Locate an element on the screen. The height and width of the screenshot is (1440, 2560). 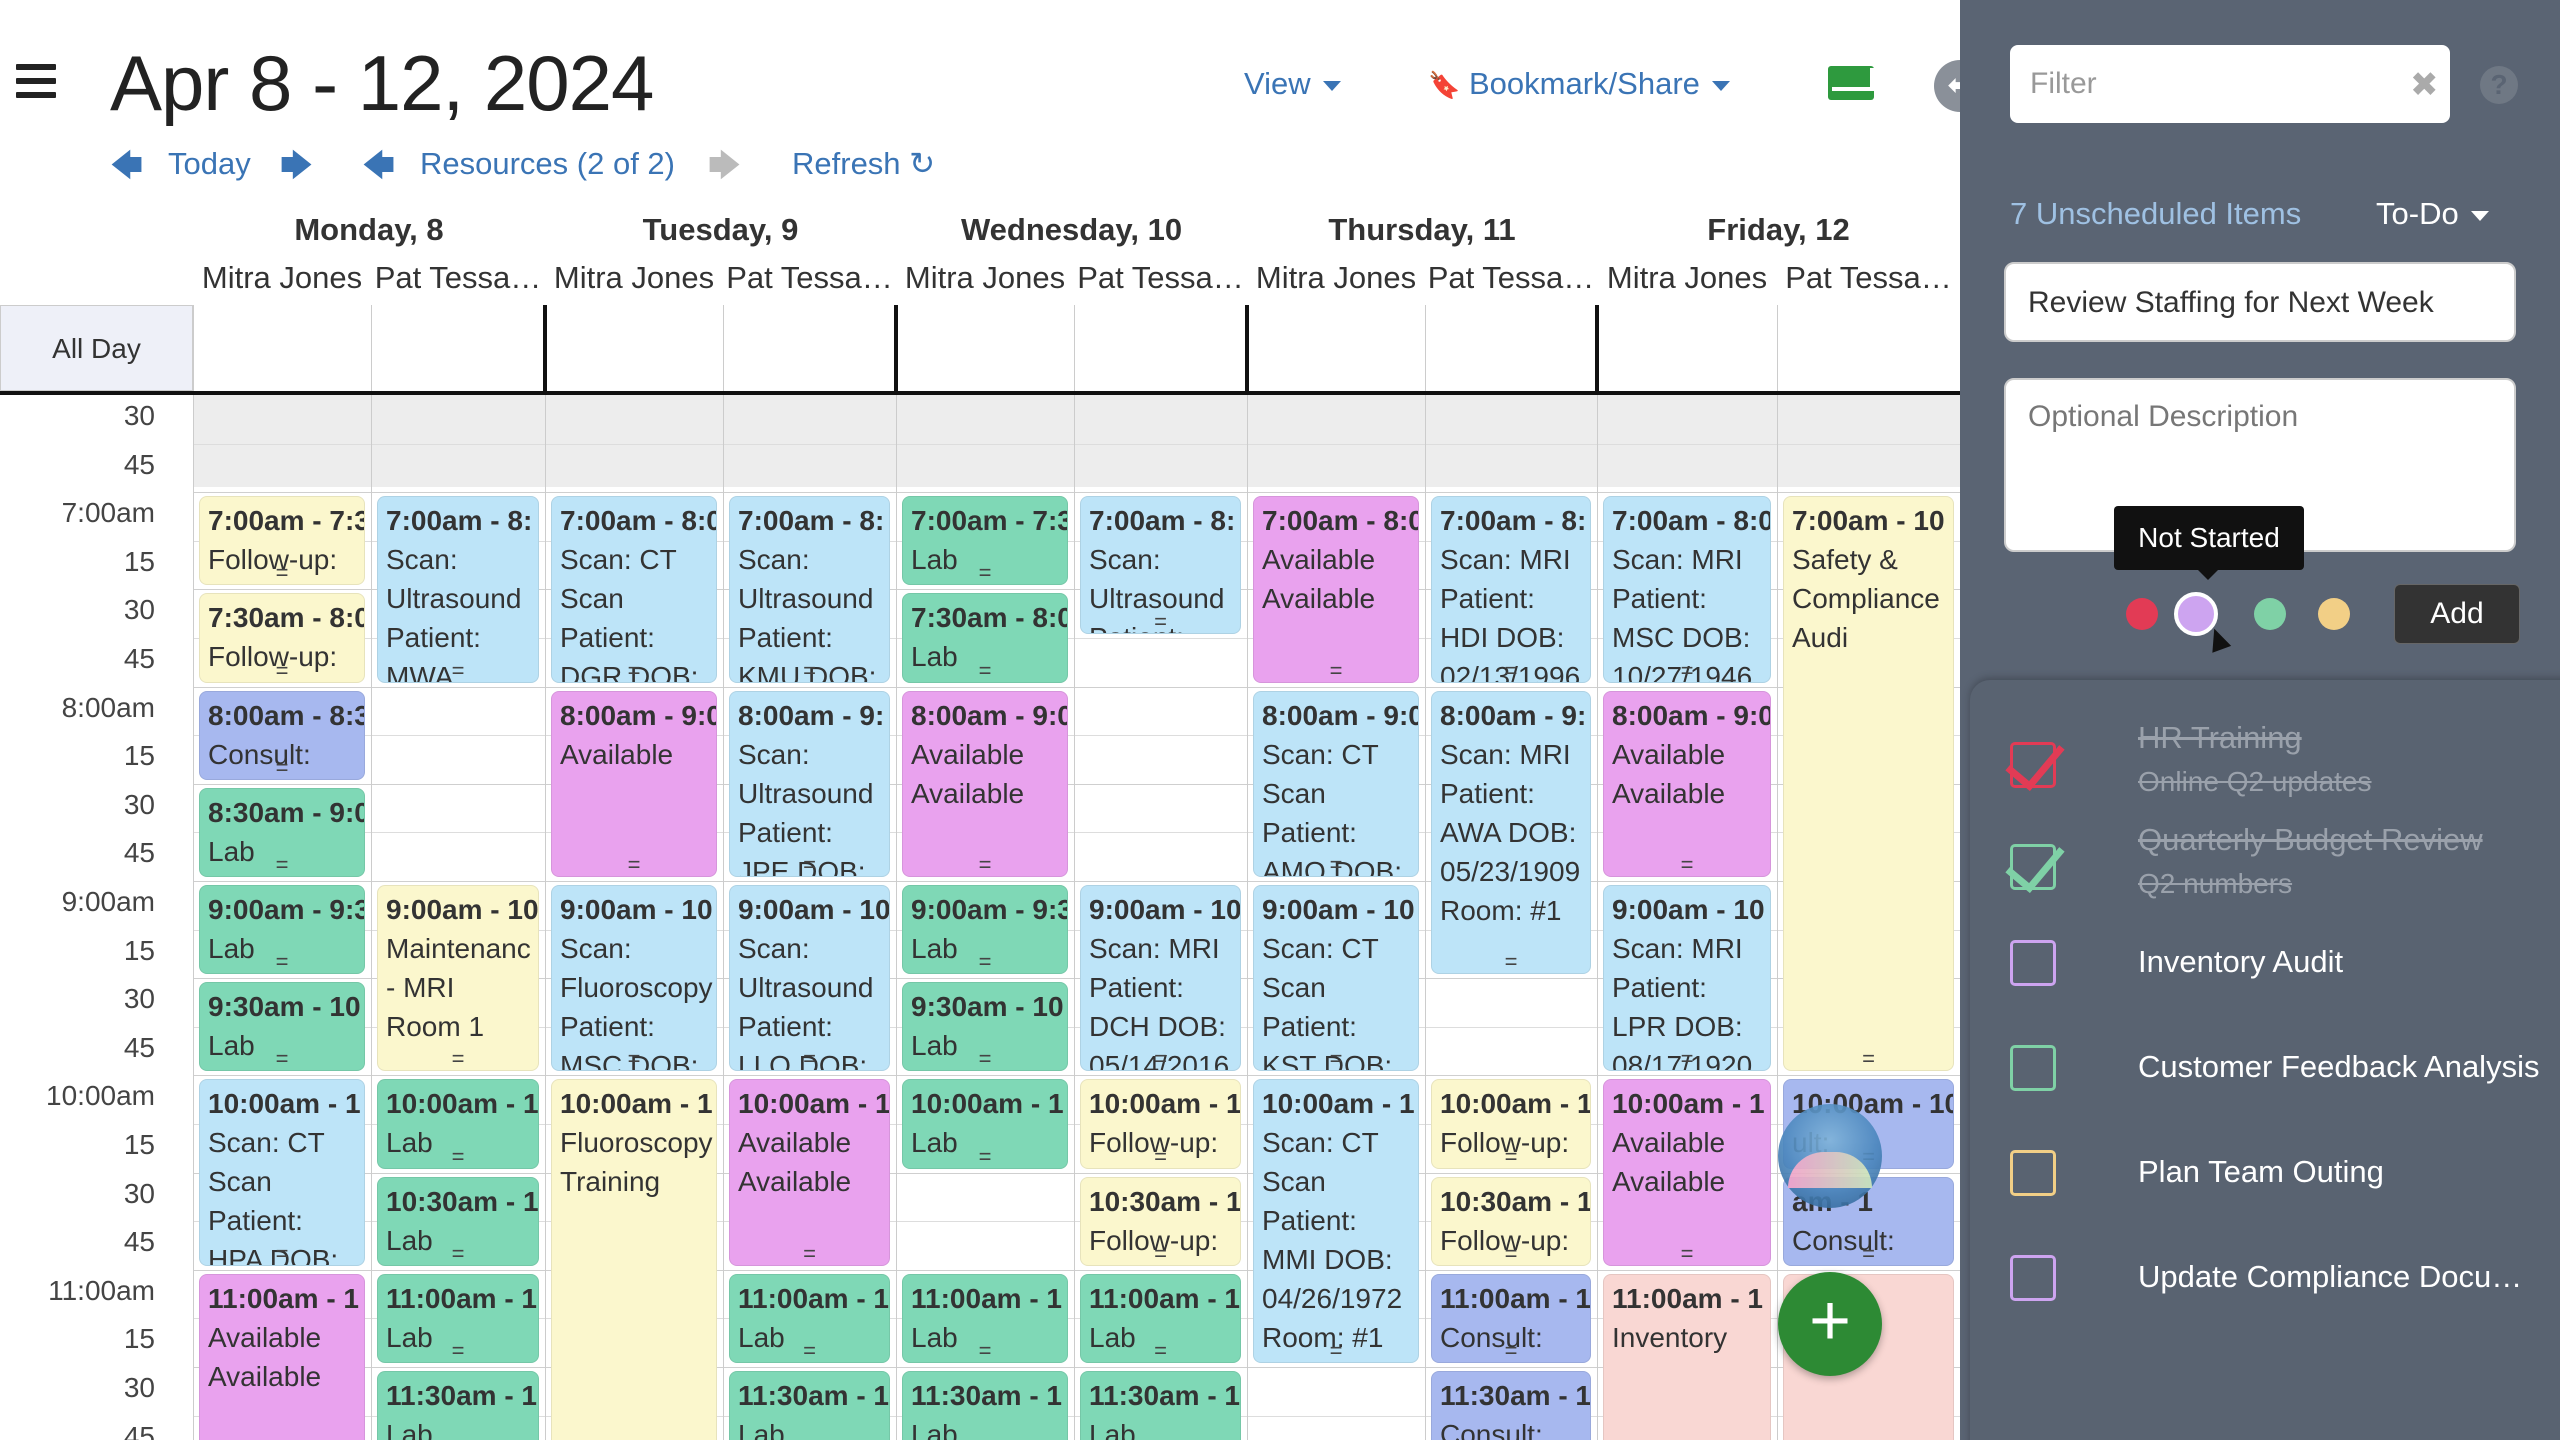
today-button: Today is located at coordinates (209, 163).